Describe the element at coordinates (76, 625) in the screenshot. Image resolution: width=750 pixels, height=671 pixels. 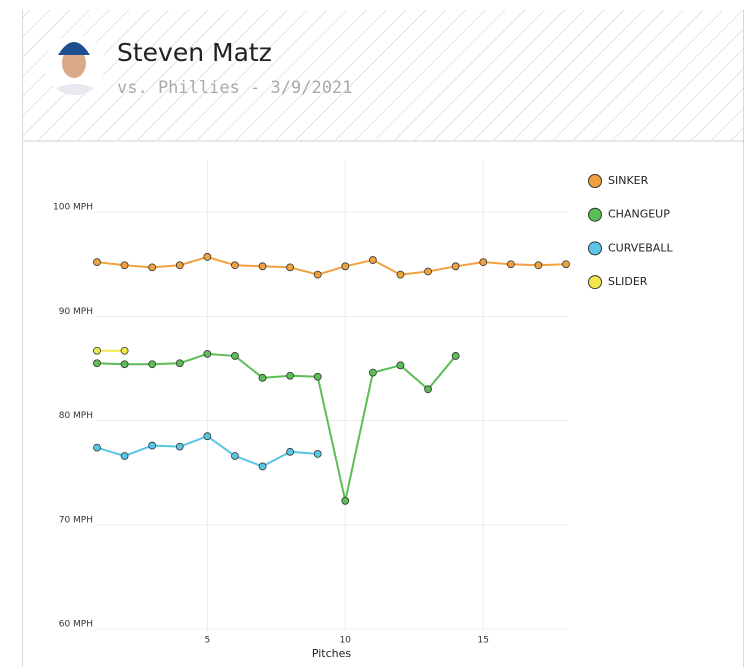
I see `y-tick-label: 60 MPH` at that location.